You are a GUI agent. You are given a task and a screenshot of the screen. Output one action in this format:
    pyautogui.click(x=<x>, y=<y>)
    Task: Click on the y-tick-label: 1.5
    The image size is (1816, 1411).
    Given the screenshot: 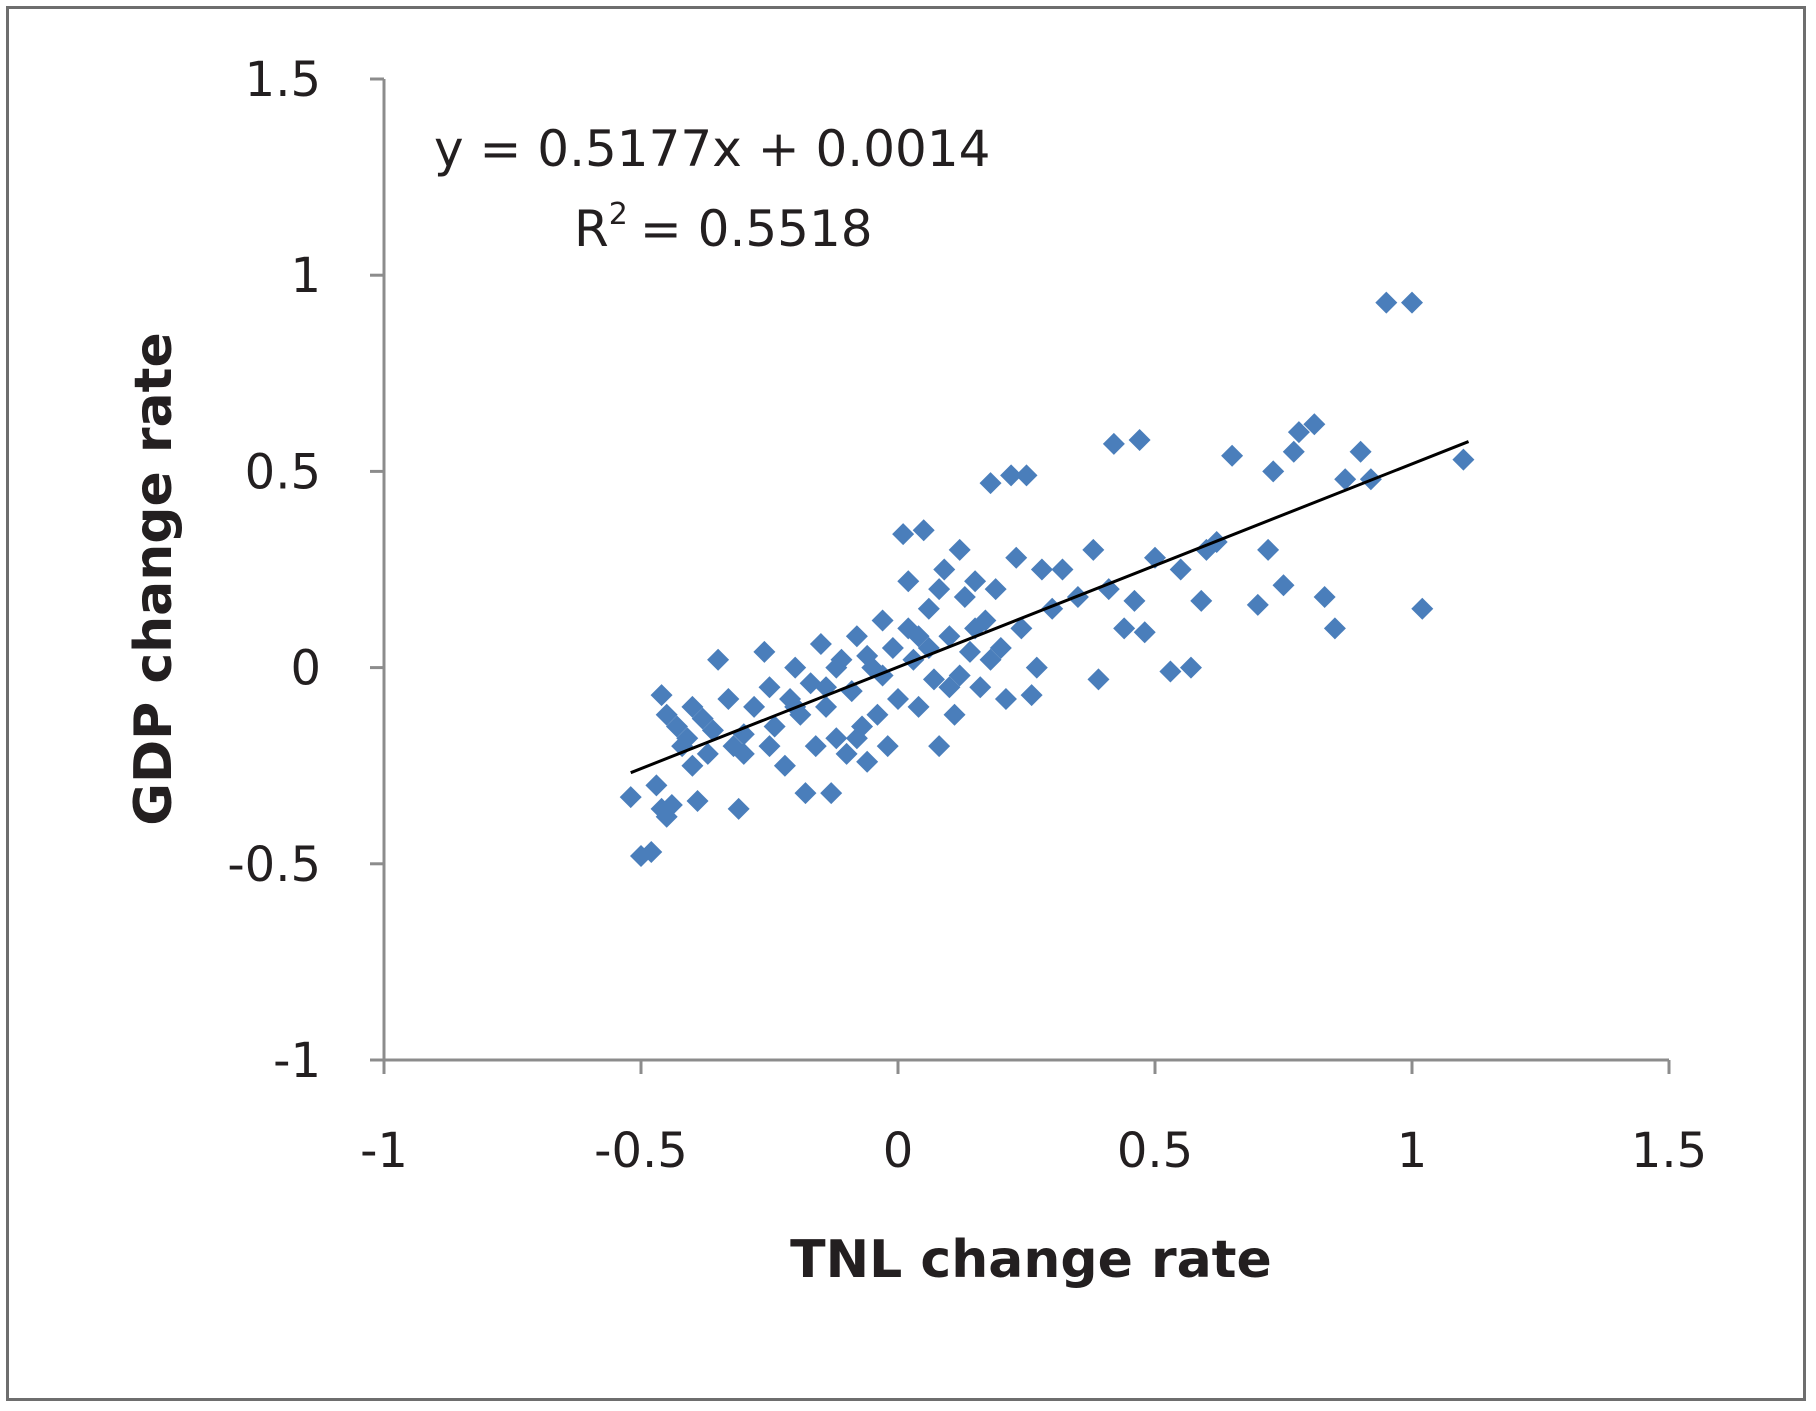 What is the action you would take?
    pyautogui.click(x=283, y=80)
    